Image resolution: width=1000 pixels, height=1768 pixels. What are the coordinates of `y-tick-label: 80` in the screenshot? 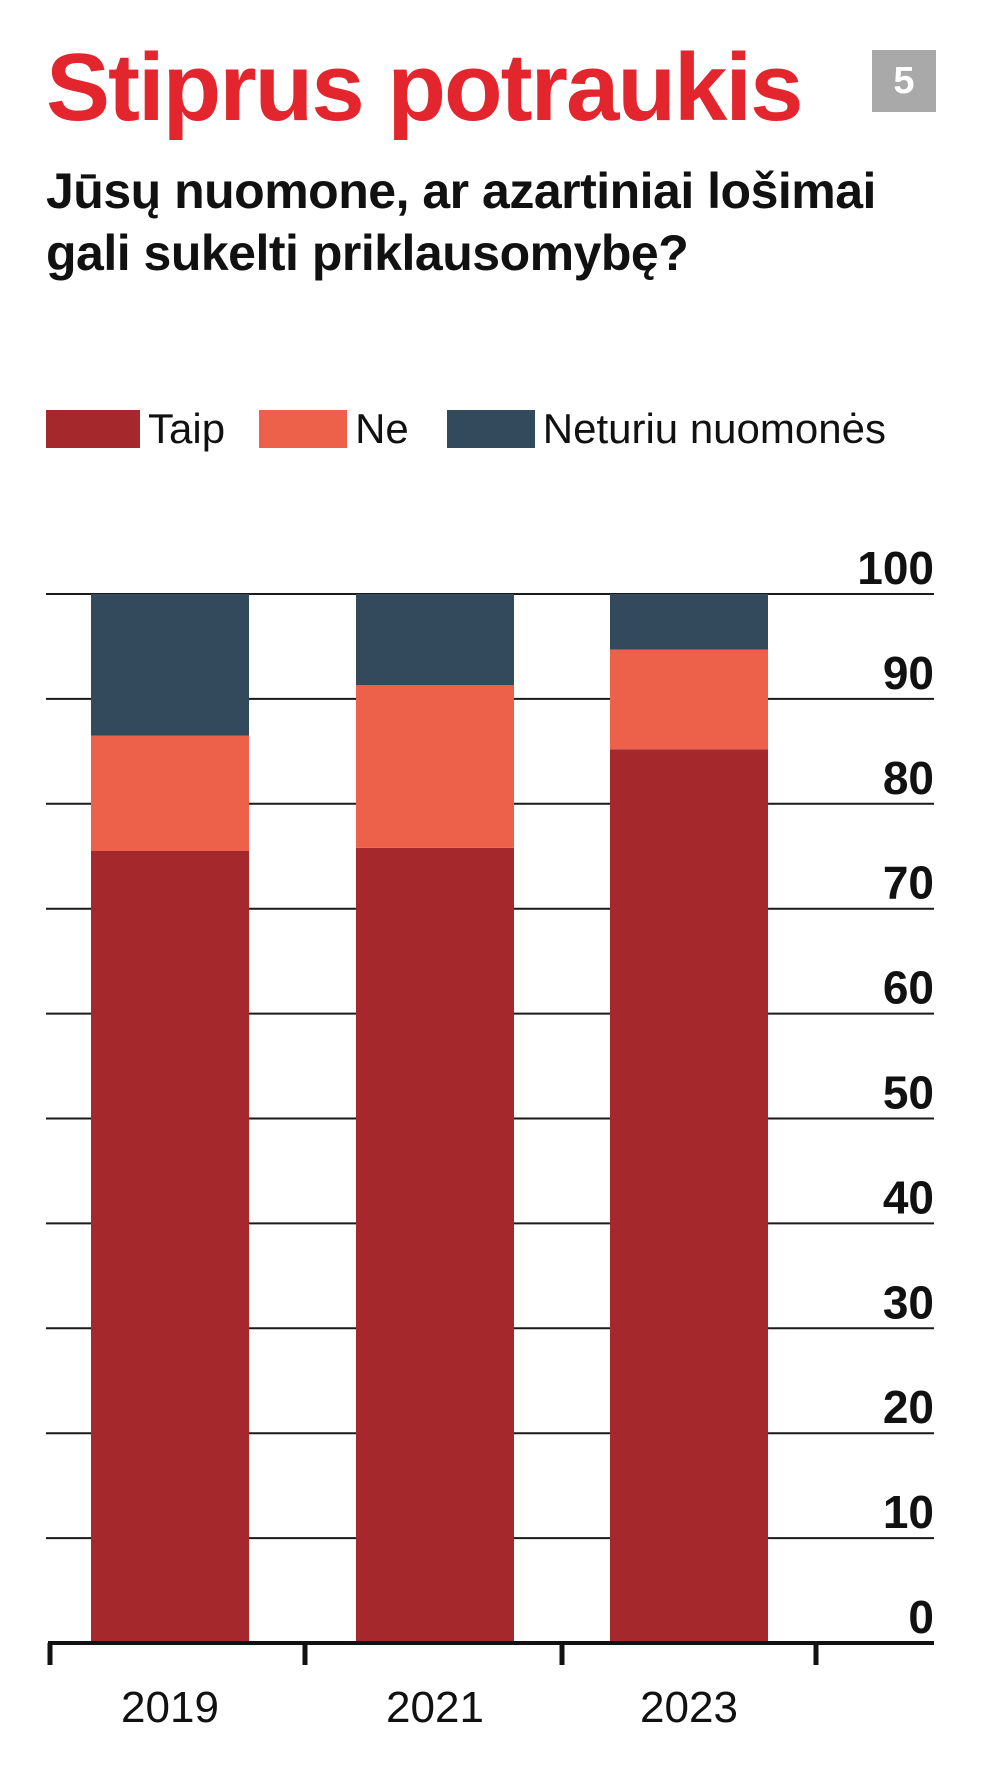 It's located at (908, 778).